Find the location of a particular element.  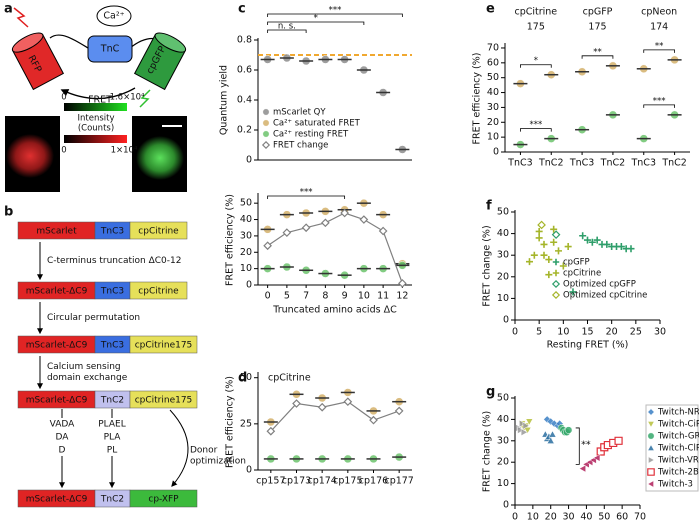

x-tick-label: 0 is located at coordinates (515, 517).